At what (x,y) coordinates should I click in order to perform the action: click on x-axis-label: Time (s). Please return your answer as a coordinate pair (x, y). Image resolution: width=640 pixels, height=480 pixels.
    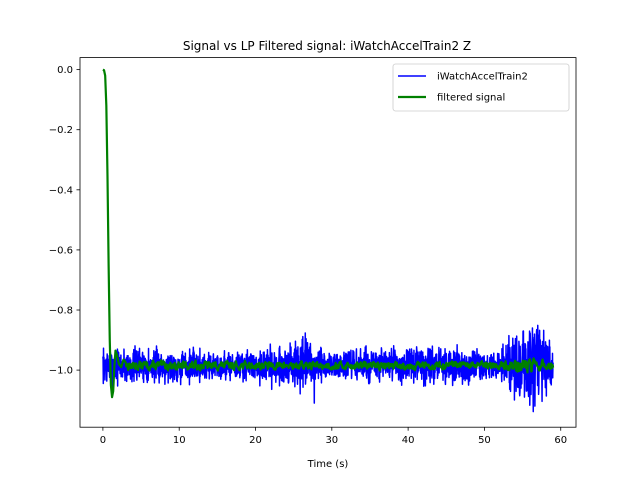
    Looking at the image, I should click on (328, 464).